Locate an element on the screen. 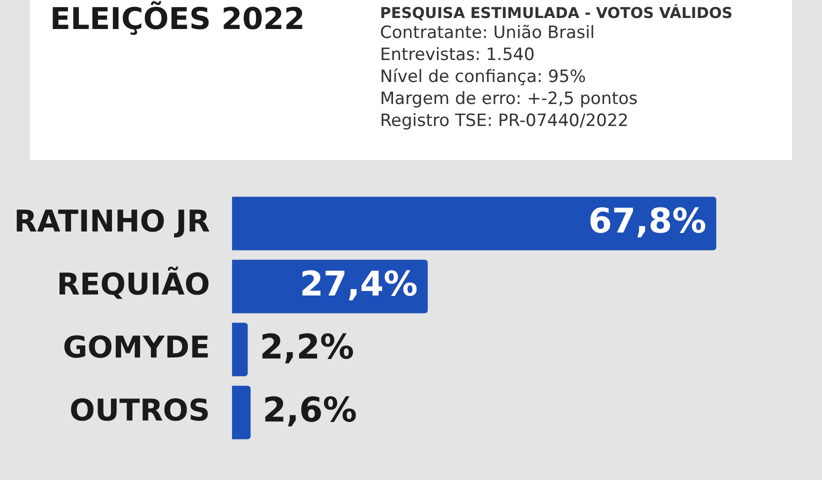 The width and height of the screenshot is (822, 480). data-label: 2,2% is located at coordinates (307, 347).